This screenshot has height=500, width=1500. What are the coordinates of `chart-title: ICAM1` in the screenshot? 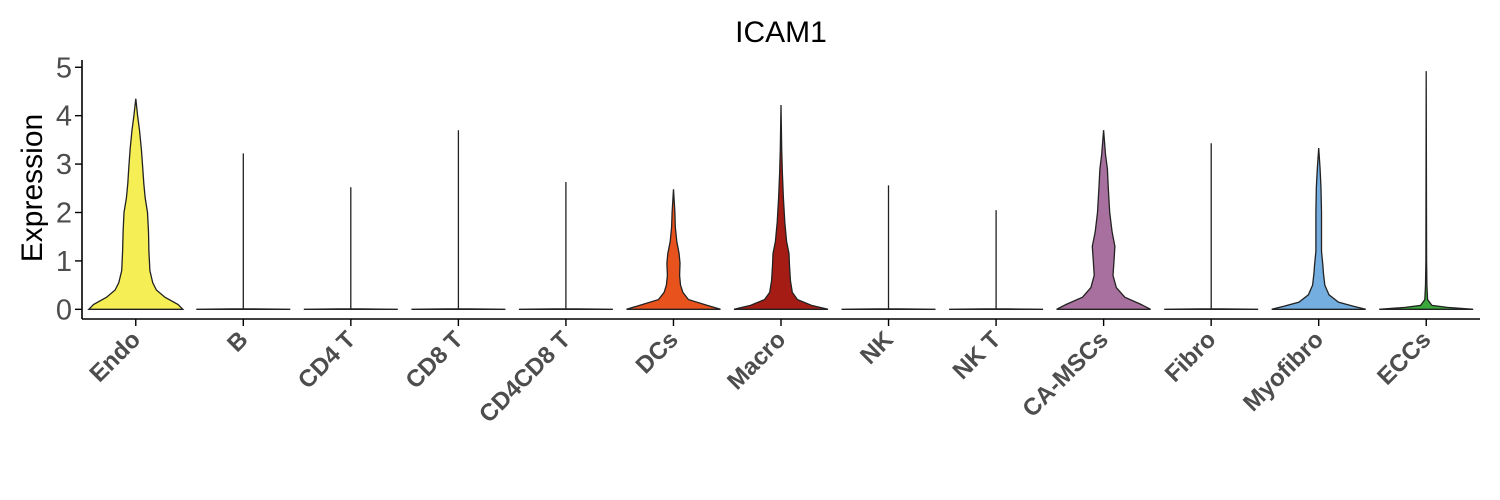 It's located at (781, 32).